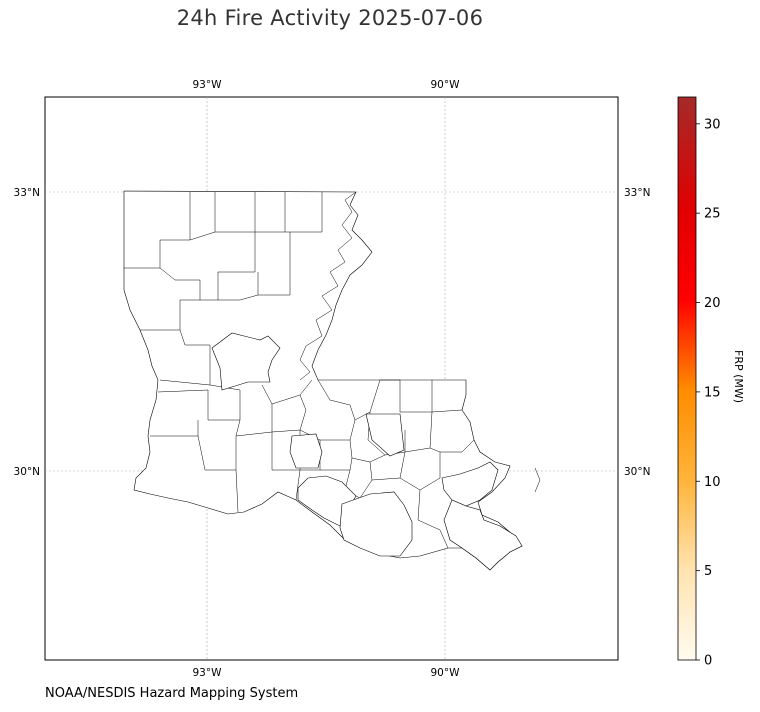 The image size is (760, 712). What do you see at coordinates (27, 193) in the screenshot?
I see `tick-left-lat-0: 33°N` at bounding box center [27, 193].